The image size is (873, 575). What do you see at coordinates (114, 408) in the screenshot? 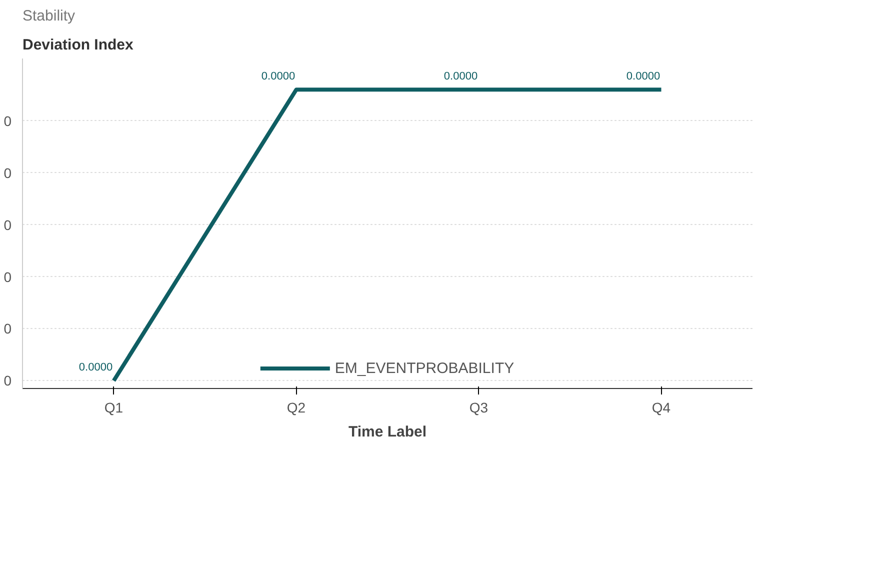
I see `x-tick-label: Q1` at bounding box center [114, 408].